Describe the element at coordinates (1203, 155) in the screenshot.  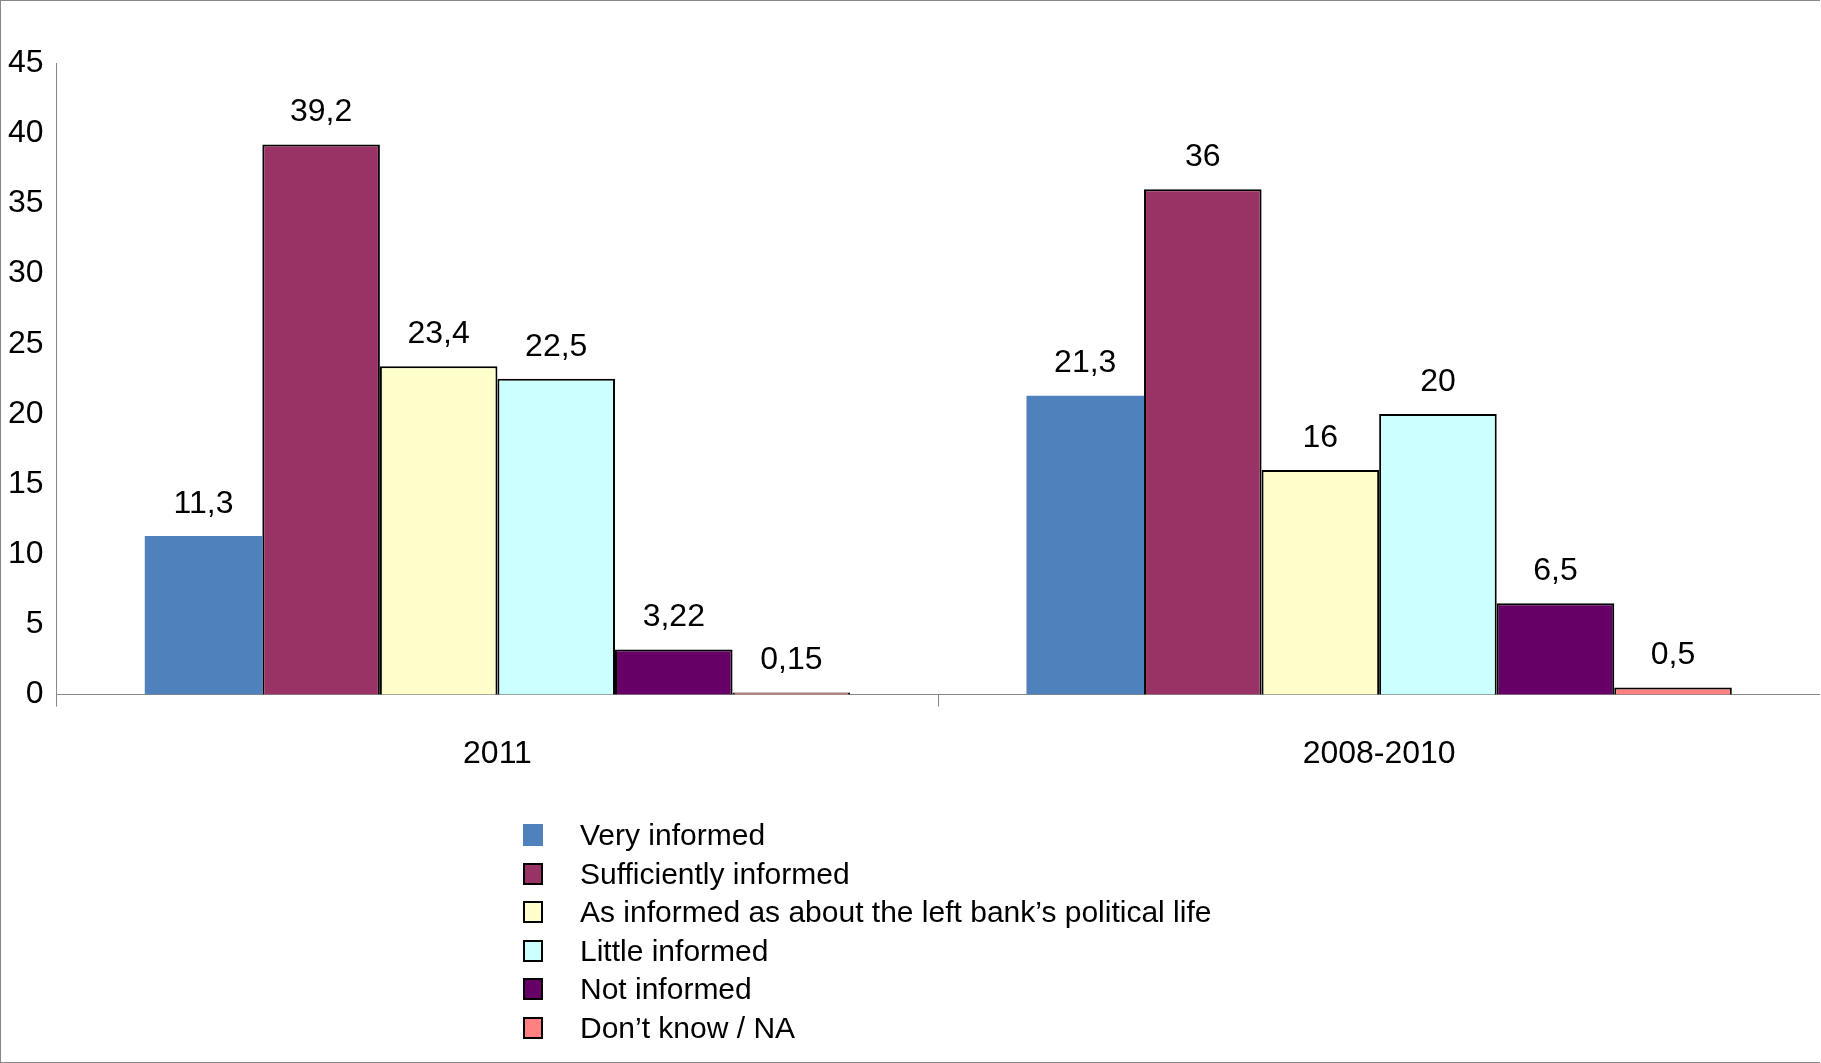
I see `data-label: 36` at that location.